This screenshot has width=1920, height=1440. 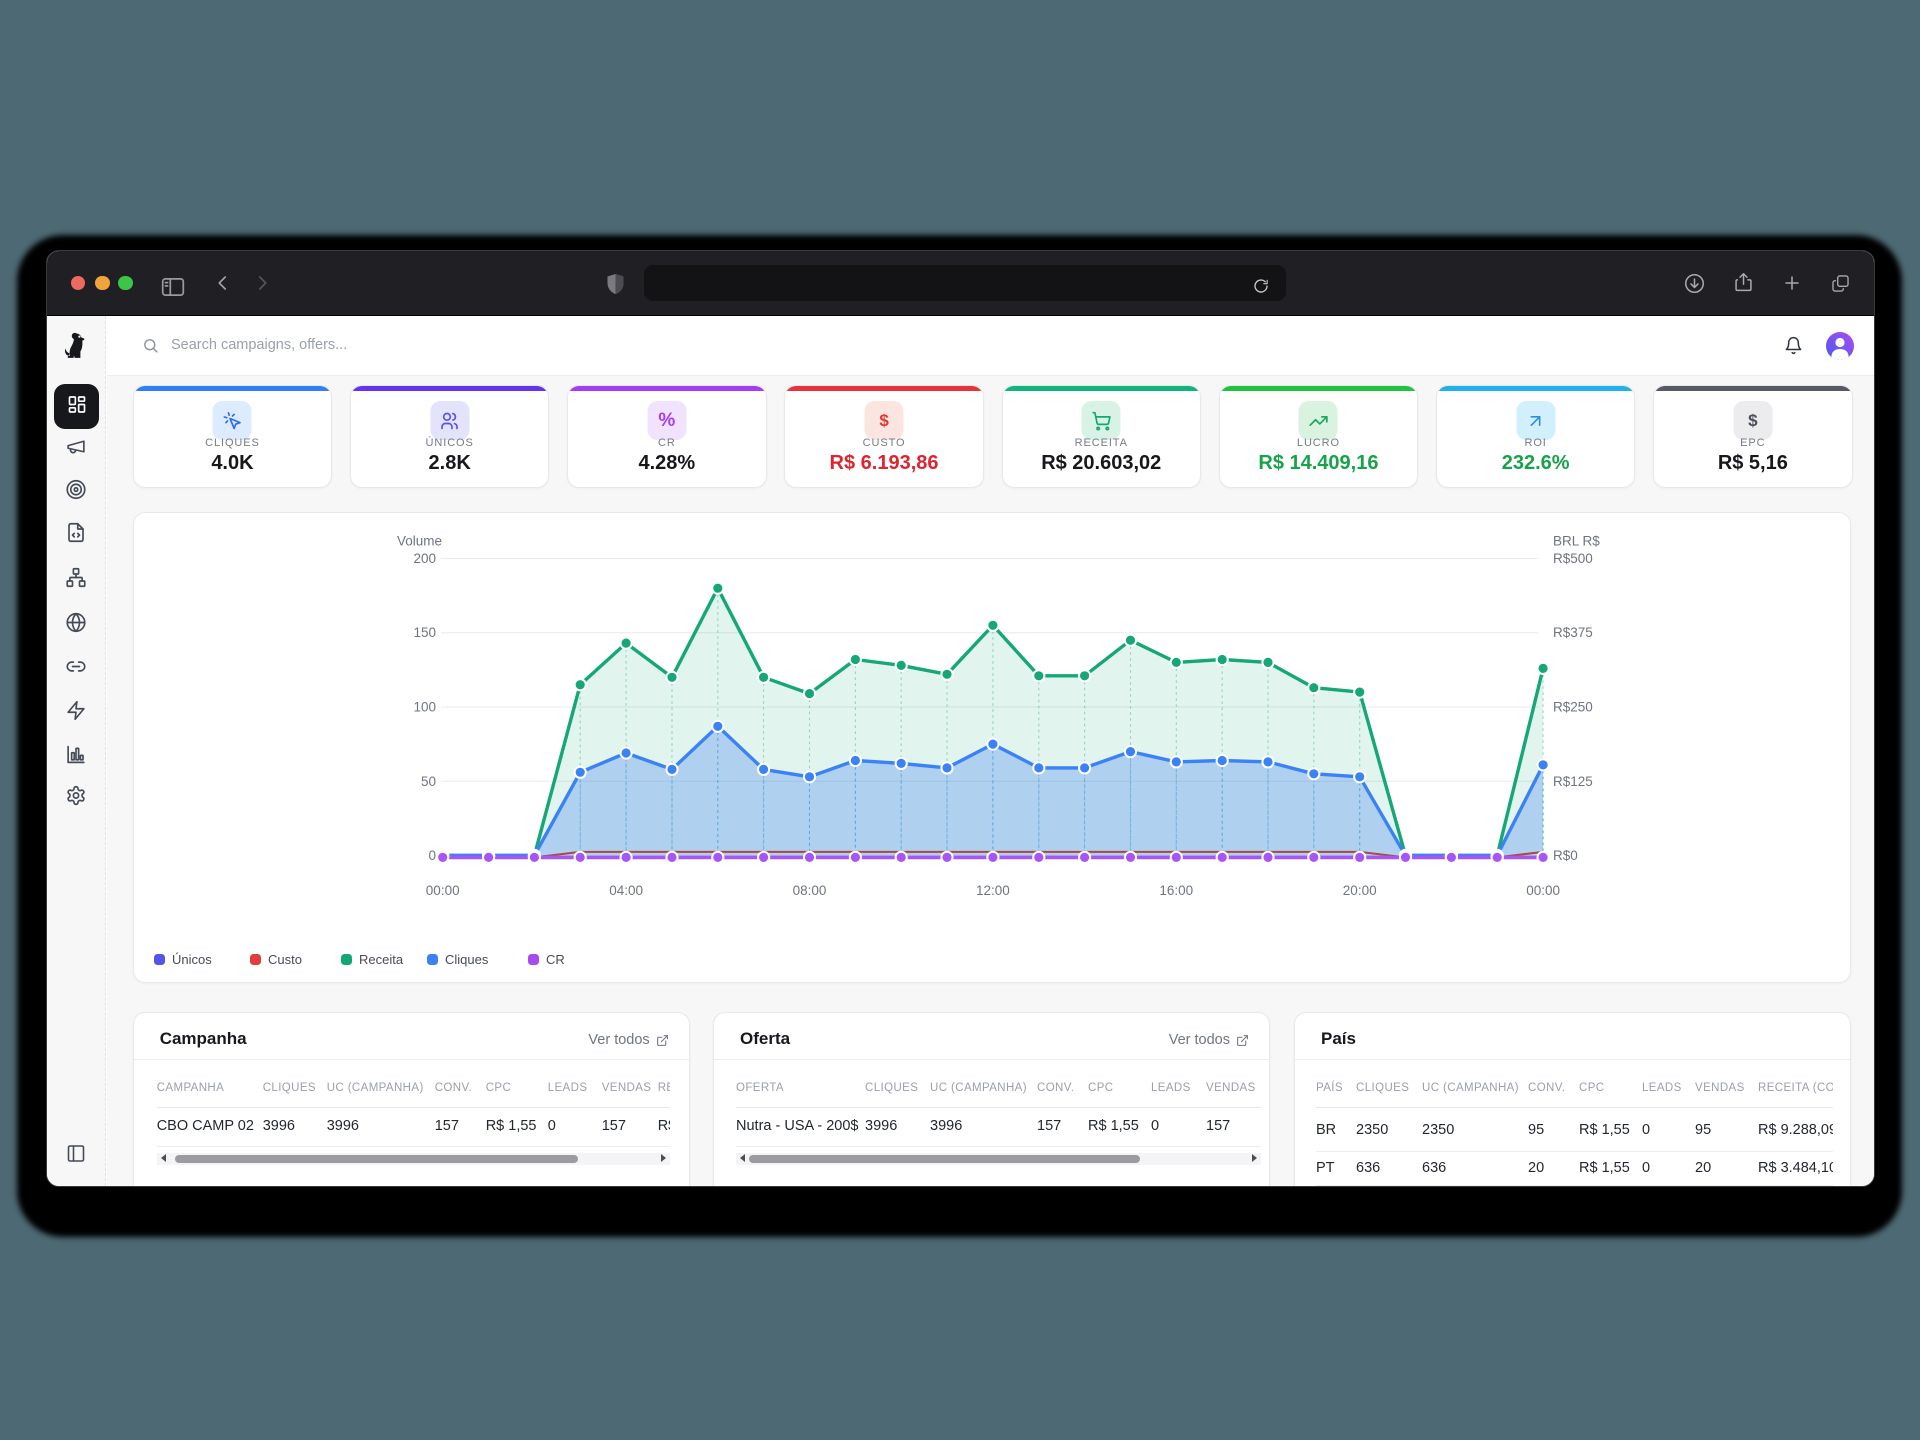 I want to click on svg-text: 20:00, so click(x=1359, y=890).